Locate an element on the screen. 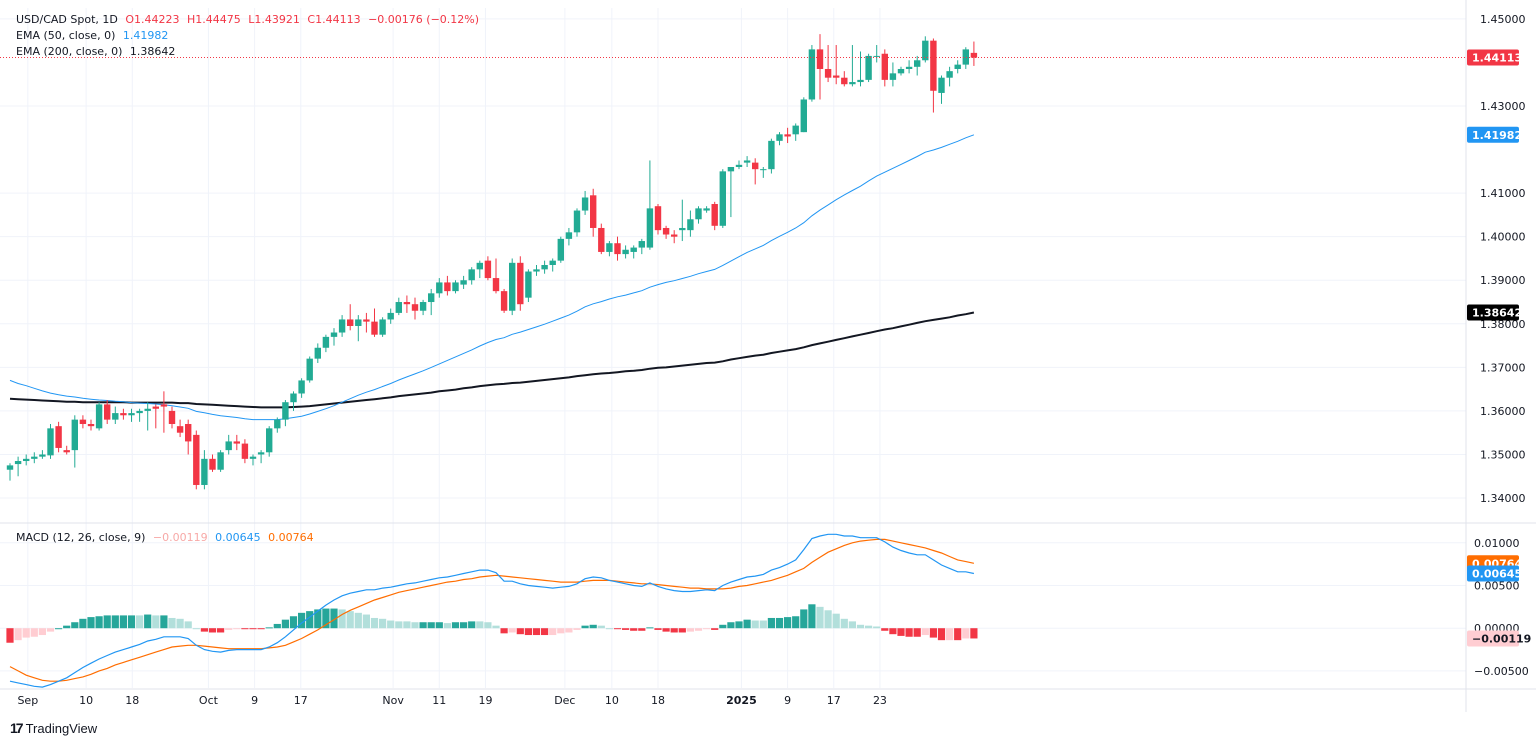 This screenshot has height=744, width=1536. macd-hist-tag-bg is located at coordinates (1493, 638).